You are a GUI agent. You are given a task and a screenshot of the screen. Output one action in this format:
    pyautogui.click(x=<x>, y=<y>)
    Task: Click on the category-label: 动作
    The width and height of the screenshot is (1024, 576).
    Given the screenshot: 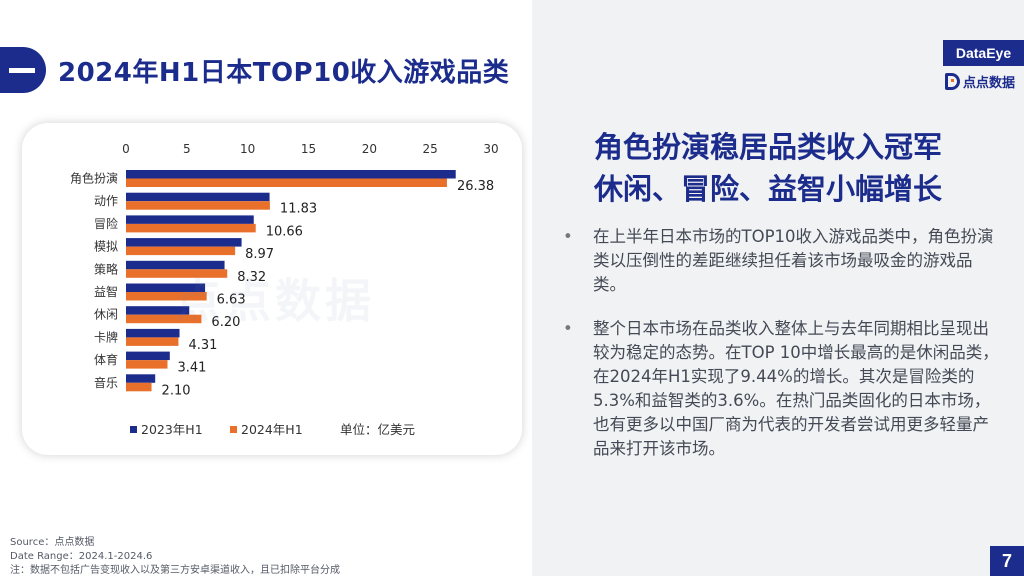 What is the action you would take?
    pyautogui.click(x=106, y=201)
    